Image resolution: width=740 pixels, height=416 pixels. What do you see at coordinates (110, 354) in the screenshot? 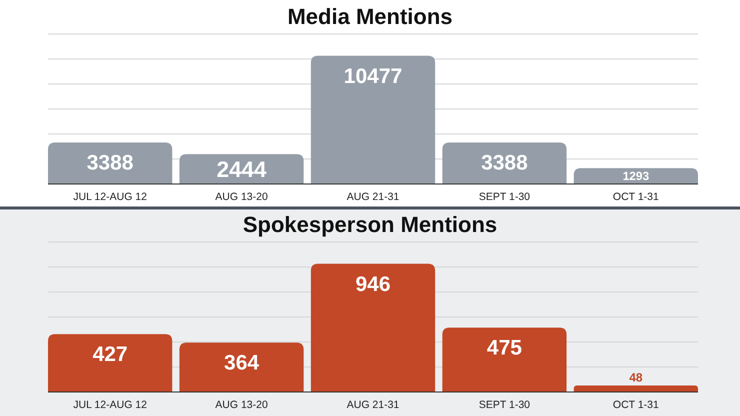
I see `data-label: 427` at bounding box center [110, 354].